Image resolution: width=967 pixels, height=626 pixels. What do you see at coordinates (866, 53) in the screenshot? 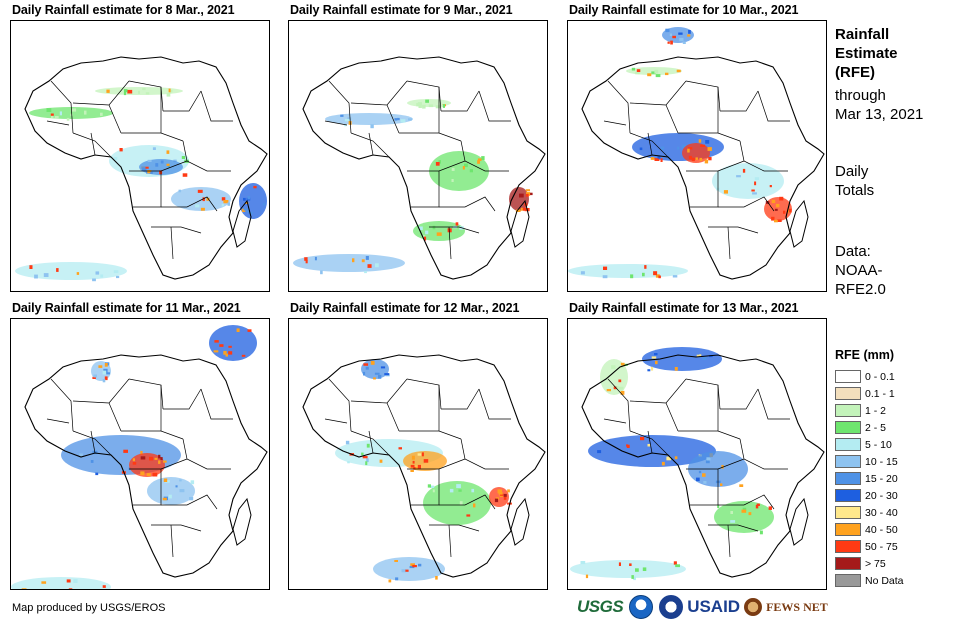
I see `product-title-line: Estimate` at bounding box center [866, 53].